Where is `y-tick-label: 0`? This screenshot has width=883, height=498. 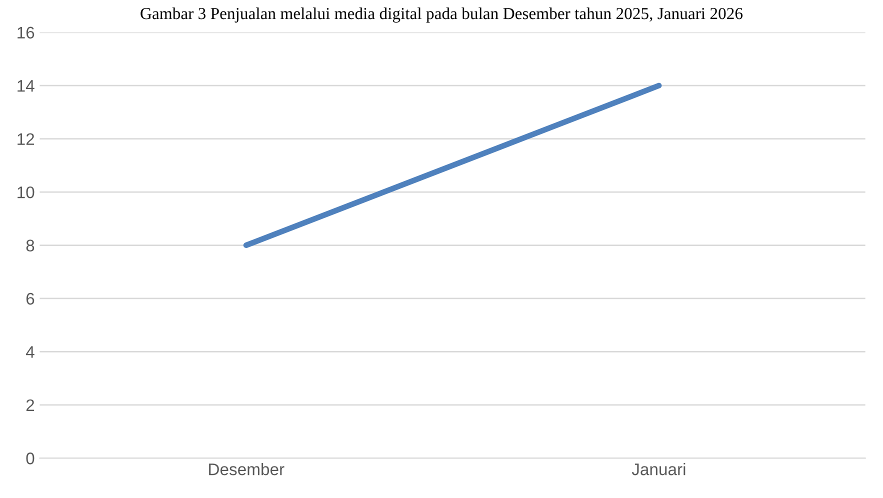 y-tick-label: 0 is located at coordinates (30, 458).